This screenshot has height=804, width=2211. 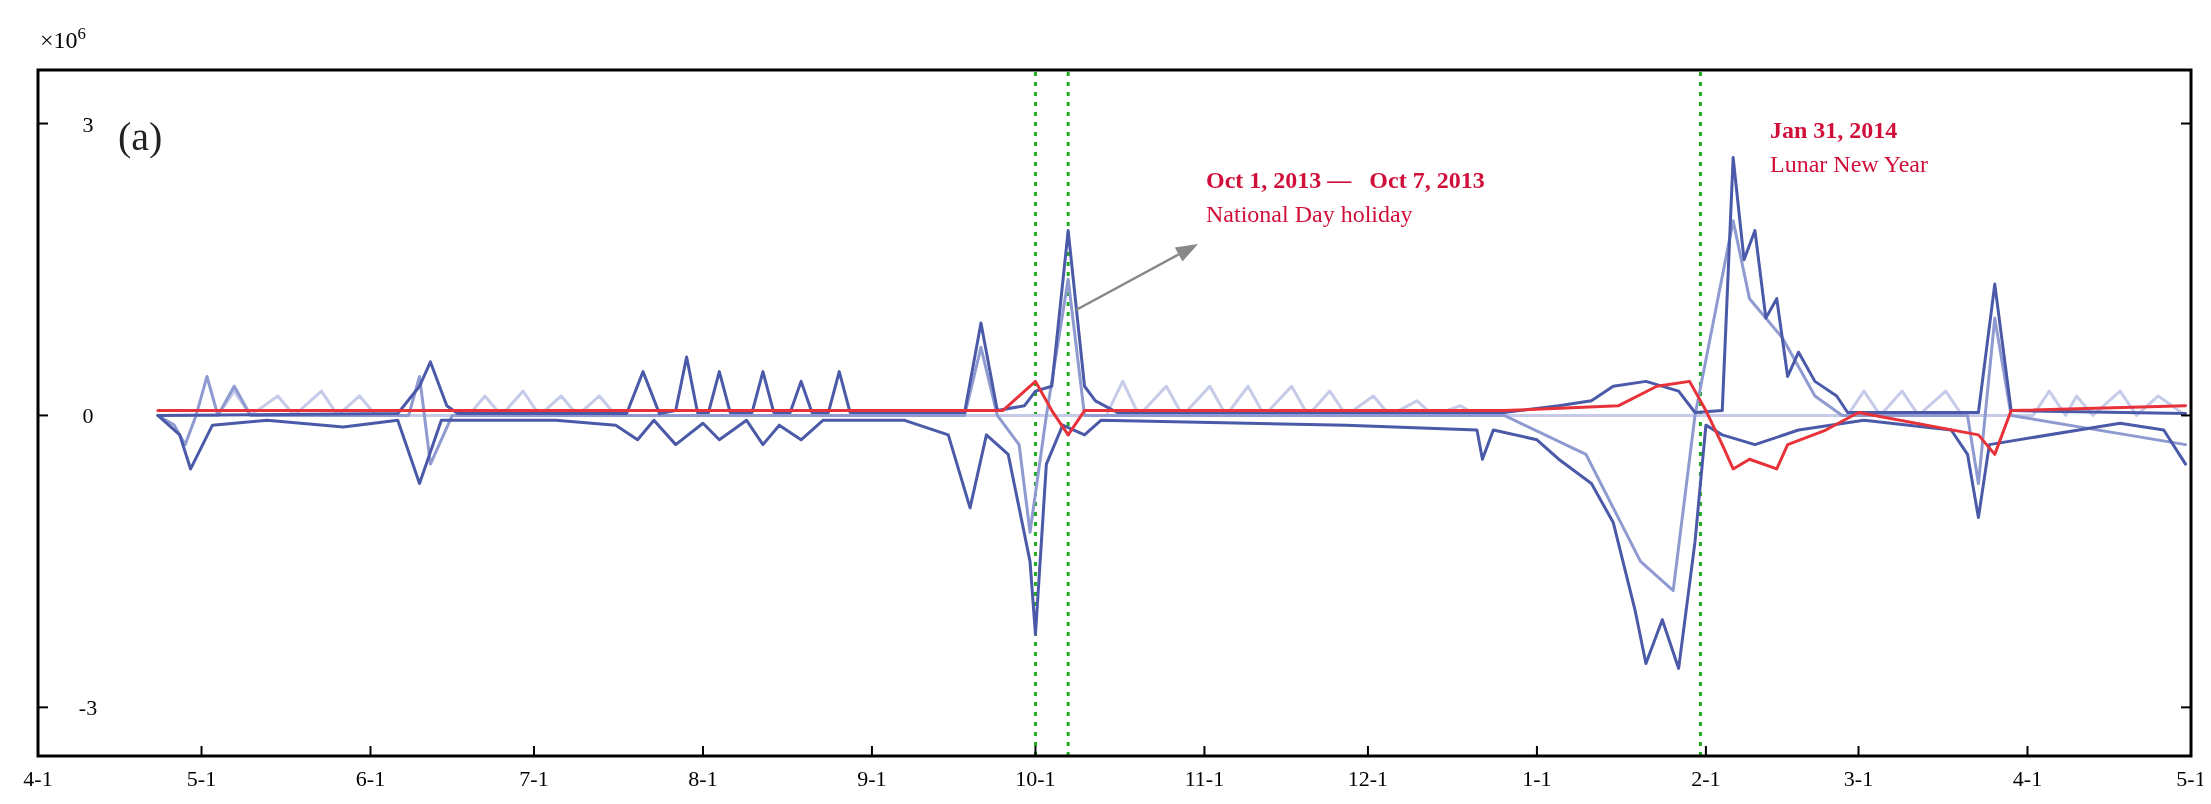 What do you see at coordinates (1834, 130) in the screenshot?
I see `annotation: Jan 31, 2014` at bounding box center [1834, 130].